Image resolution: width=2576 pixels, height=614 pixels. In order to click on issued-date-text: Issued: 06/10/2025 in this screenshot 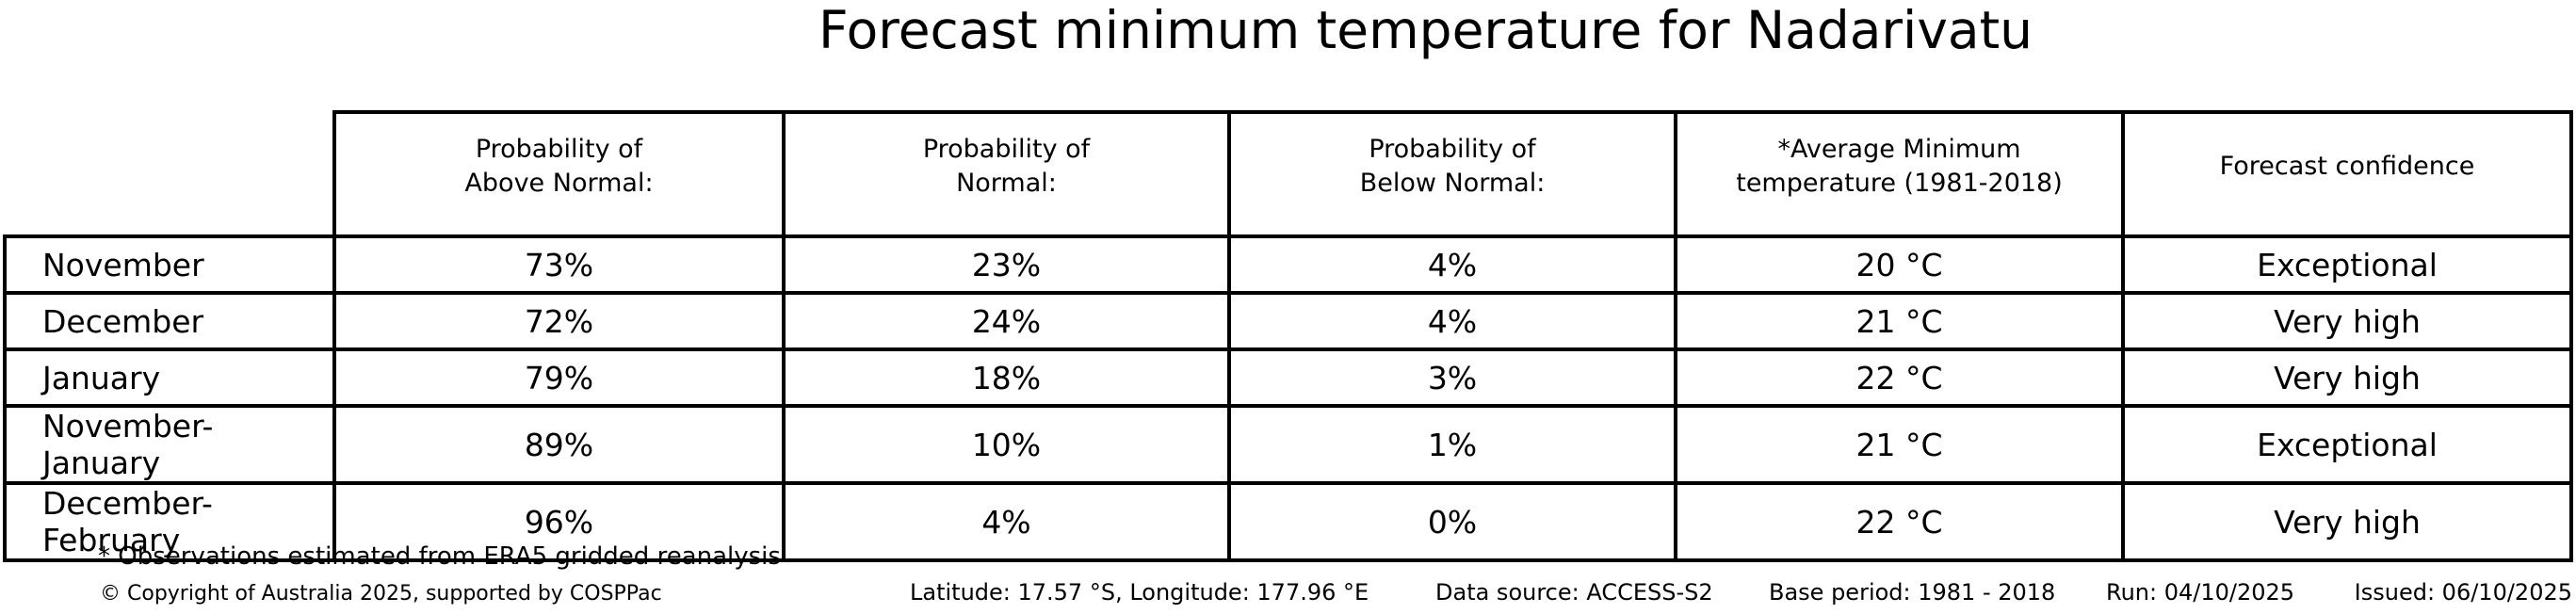, I will do `click(2463, 592)`.